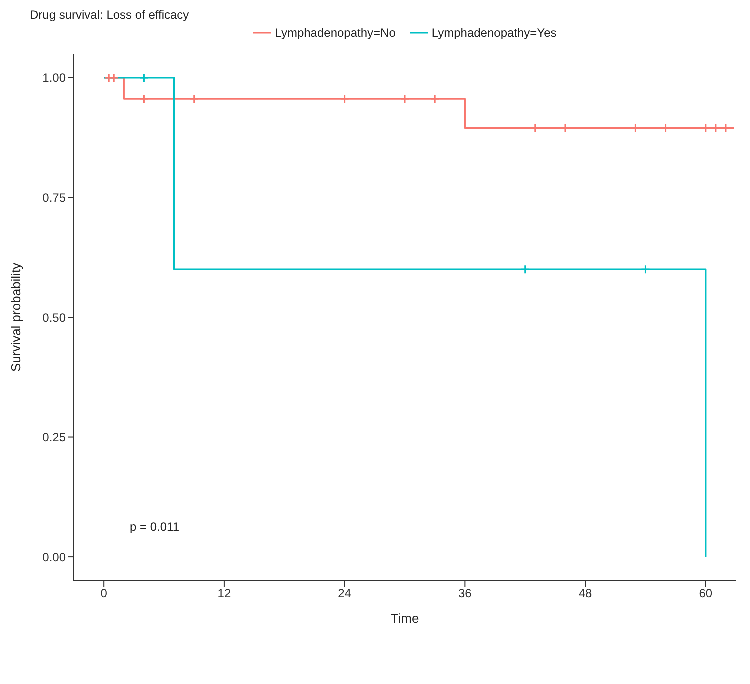 The height and width of the screenshot is (684, 750). Describe the element at coordinates (405, 618) in the screenshot. I see `x-axis-title: Time` at that location.